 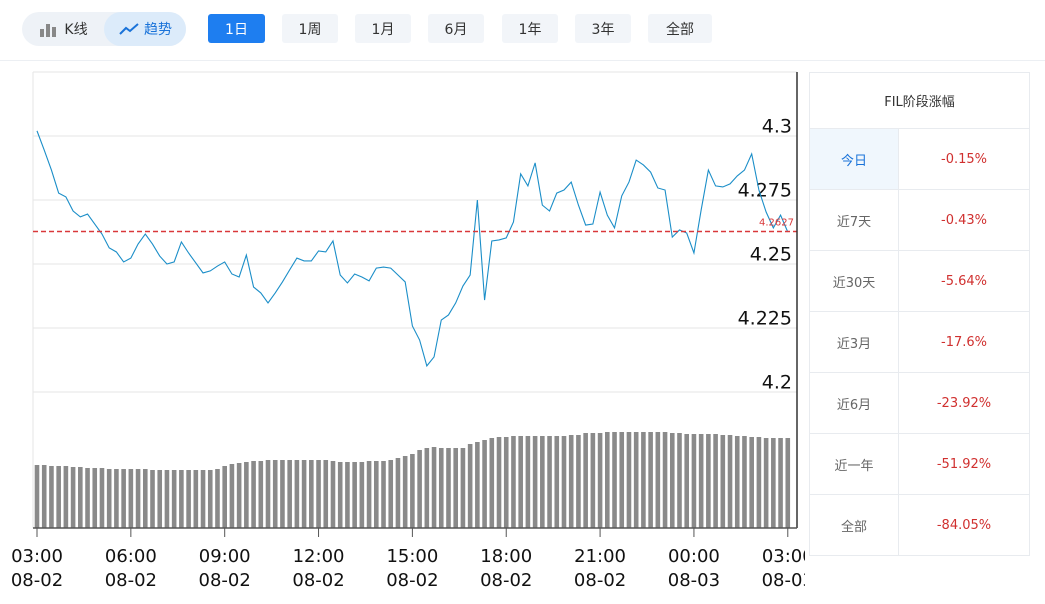 What do you see at coordinates (319, 556) in the screenshot?
I see `x-tick-label: 12:00` at bounding box center [319, 556].